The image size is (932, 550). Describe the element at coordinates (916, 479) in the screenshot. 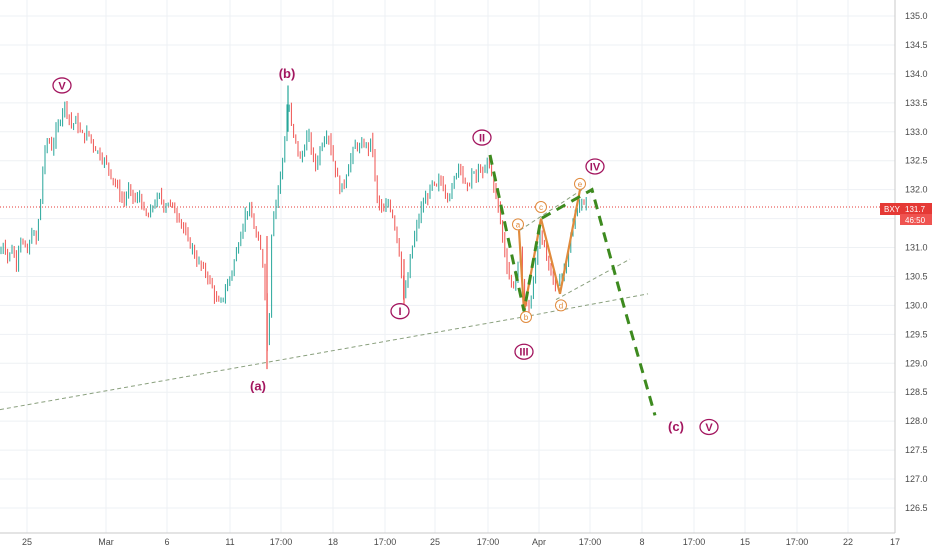

I see `y-tick-label: 127.0` at that location.